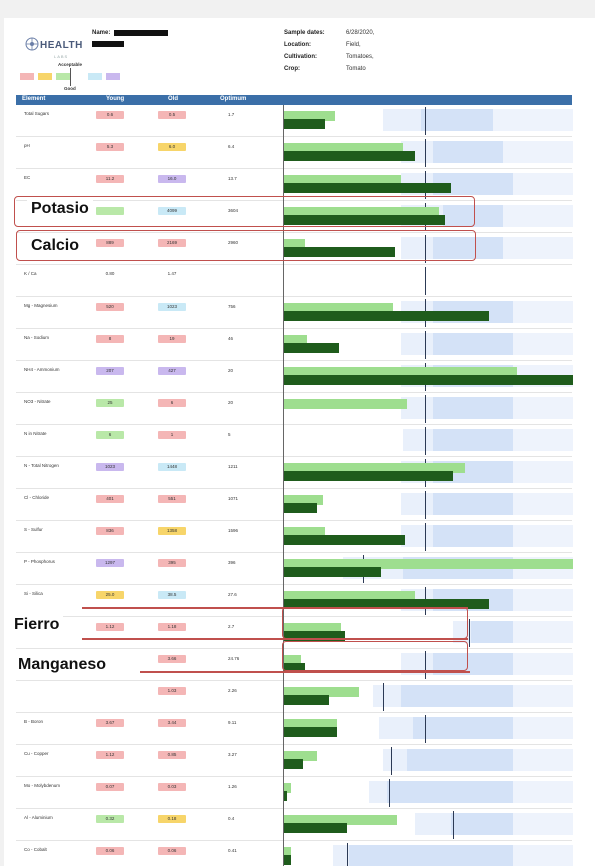 The height and width of the screenshot is (866, 595). Describe the element at coordinates (172, 467) in the screenshot. I see `old-value: 1448` at that location.